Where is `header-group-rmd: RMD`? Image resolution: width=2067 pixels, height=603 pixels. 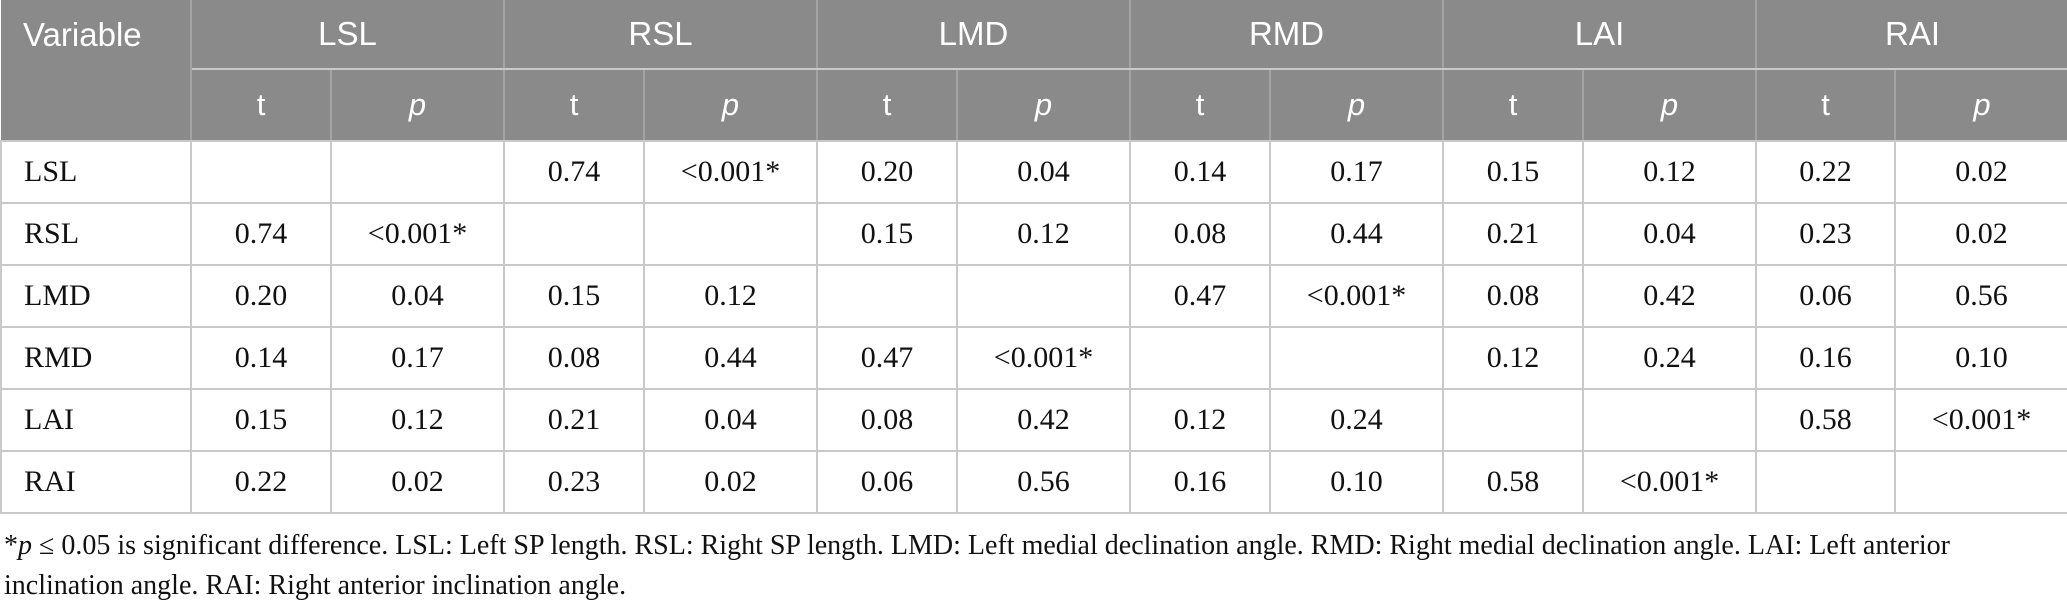
header-group-rmd: RMD is located at coordinates (1287, 35).